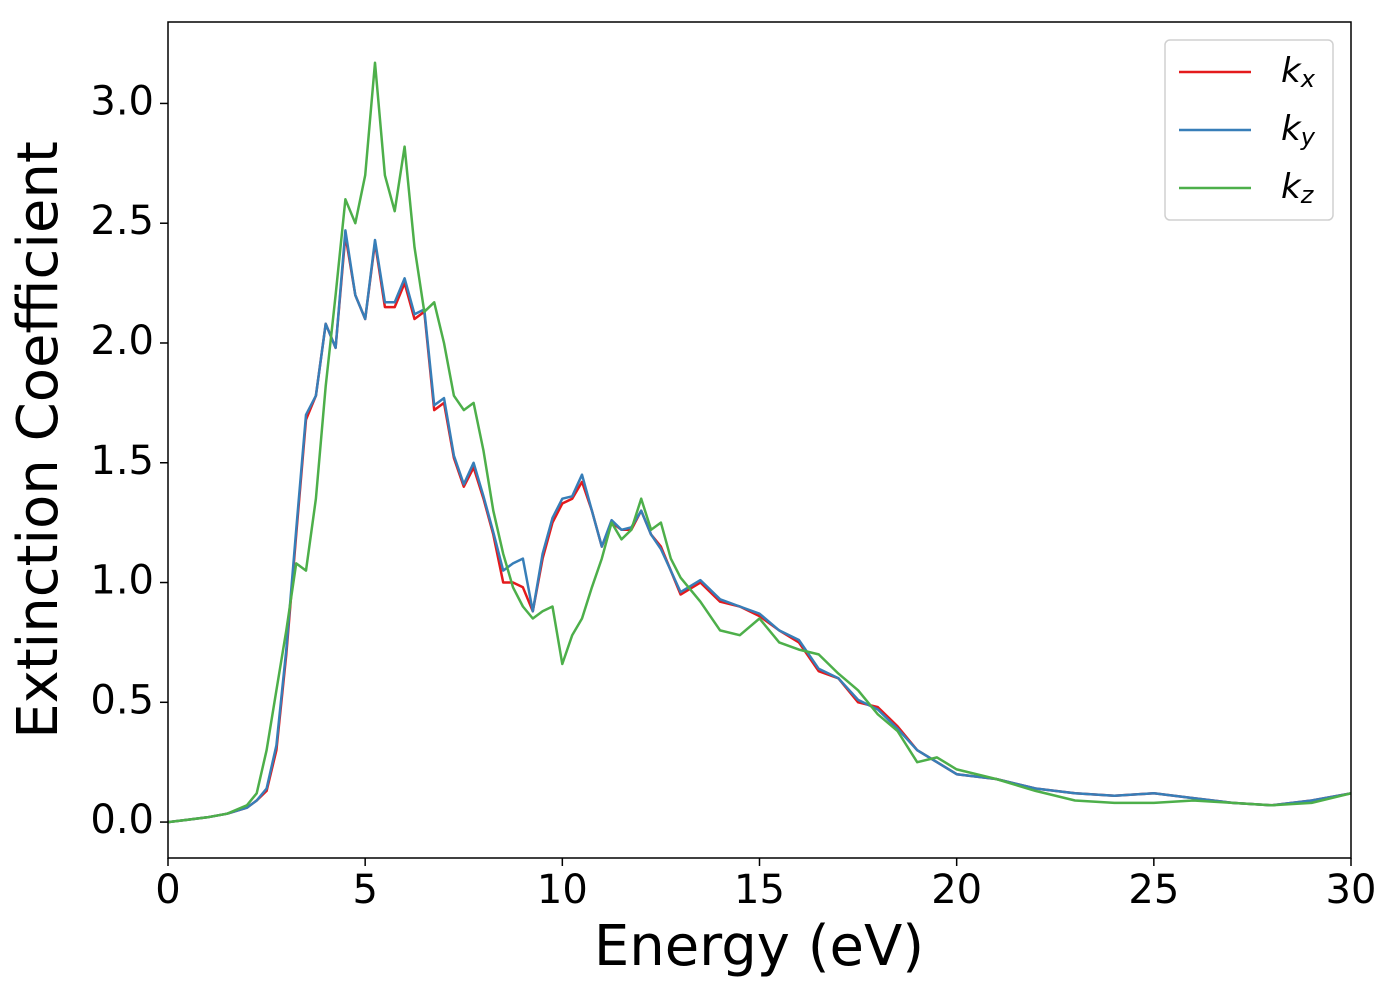 This screenshot has width=1400, height=1000. What do you see at coordinates (122, 221) in the screenshot?
I see `y-tick-label: 2.5` at bounding box center [122, 221].